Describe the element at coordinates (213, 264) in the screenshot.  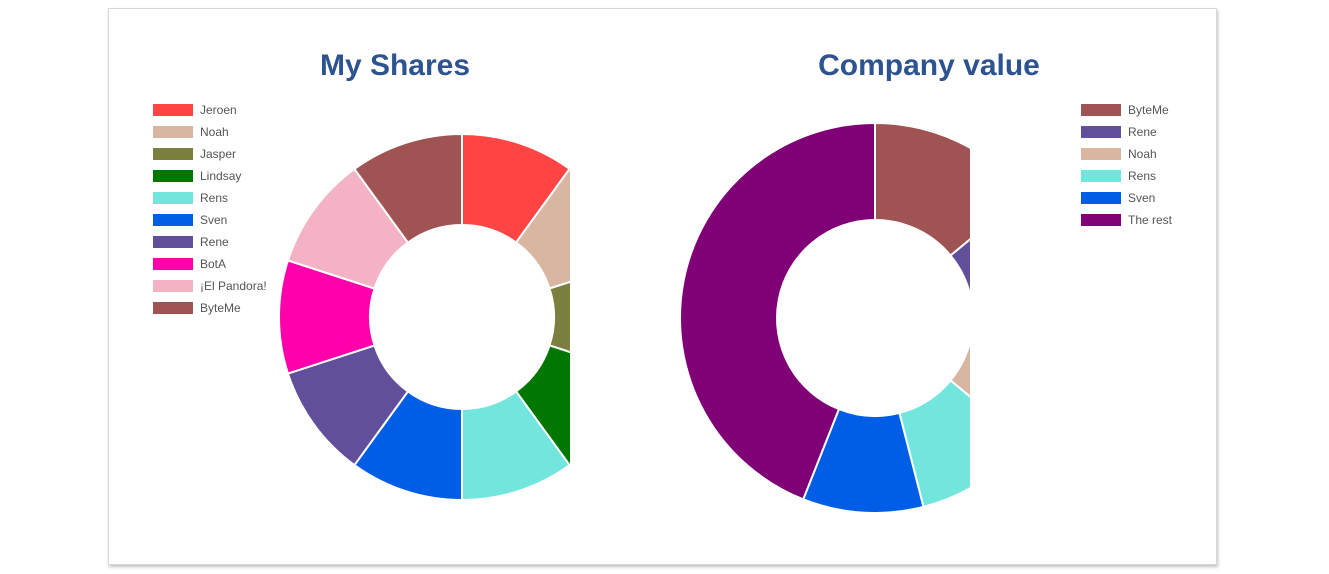
I see `legend-label: BotA` at that location.